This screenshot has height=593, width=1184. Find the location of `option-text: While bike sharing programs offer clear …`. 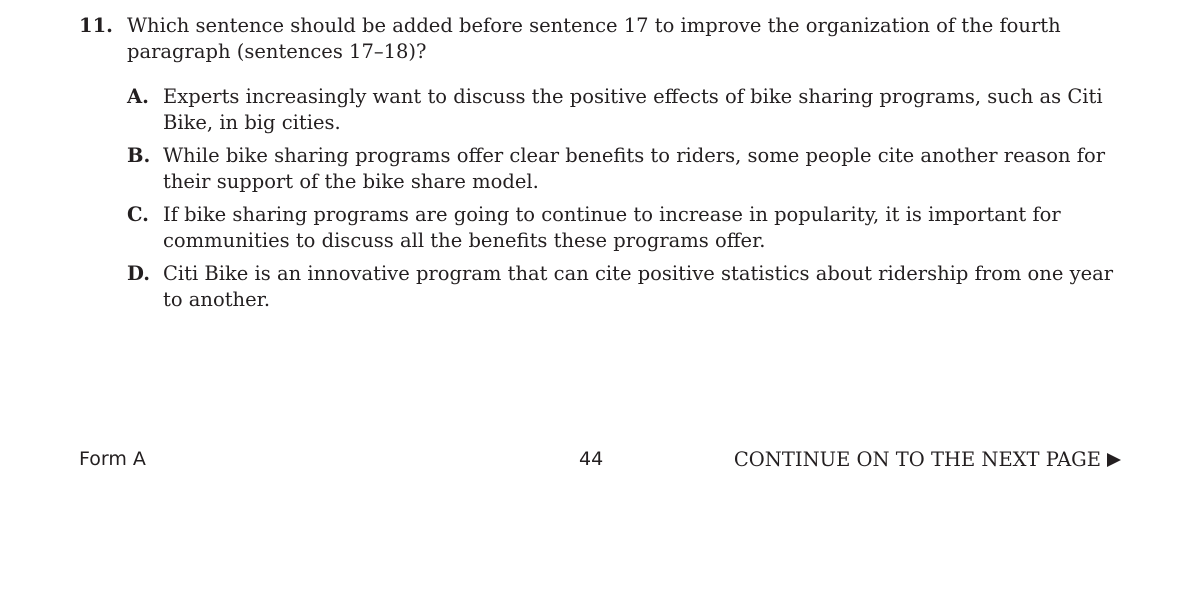

option-text: While bike sharing programs offer clear … is located at coordinates (634, 168).